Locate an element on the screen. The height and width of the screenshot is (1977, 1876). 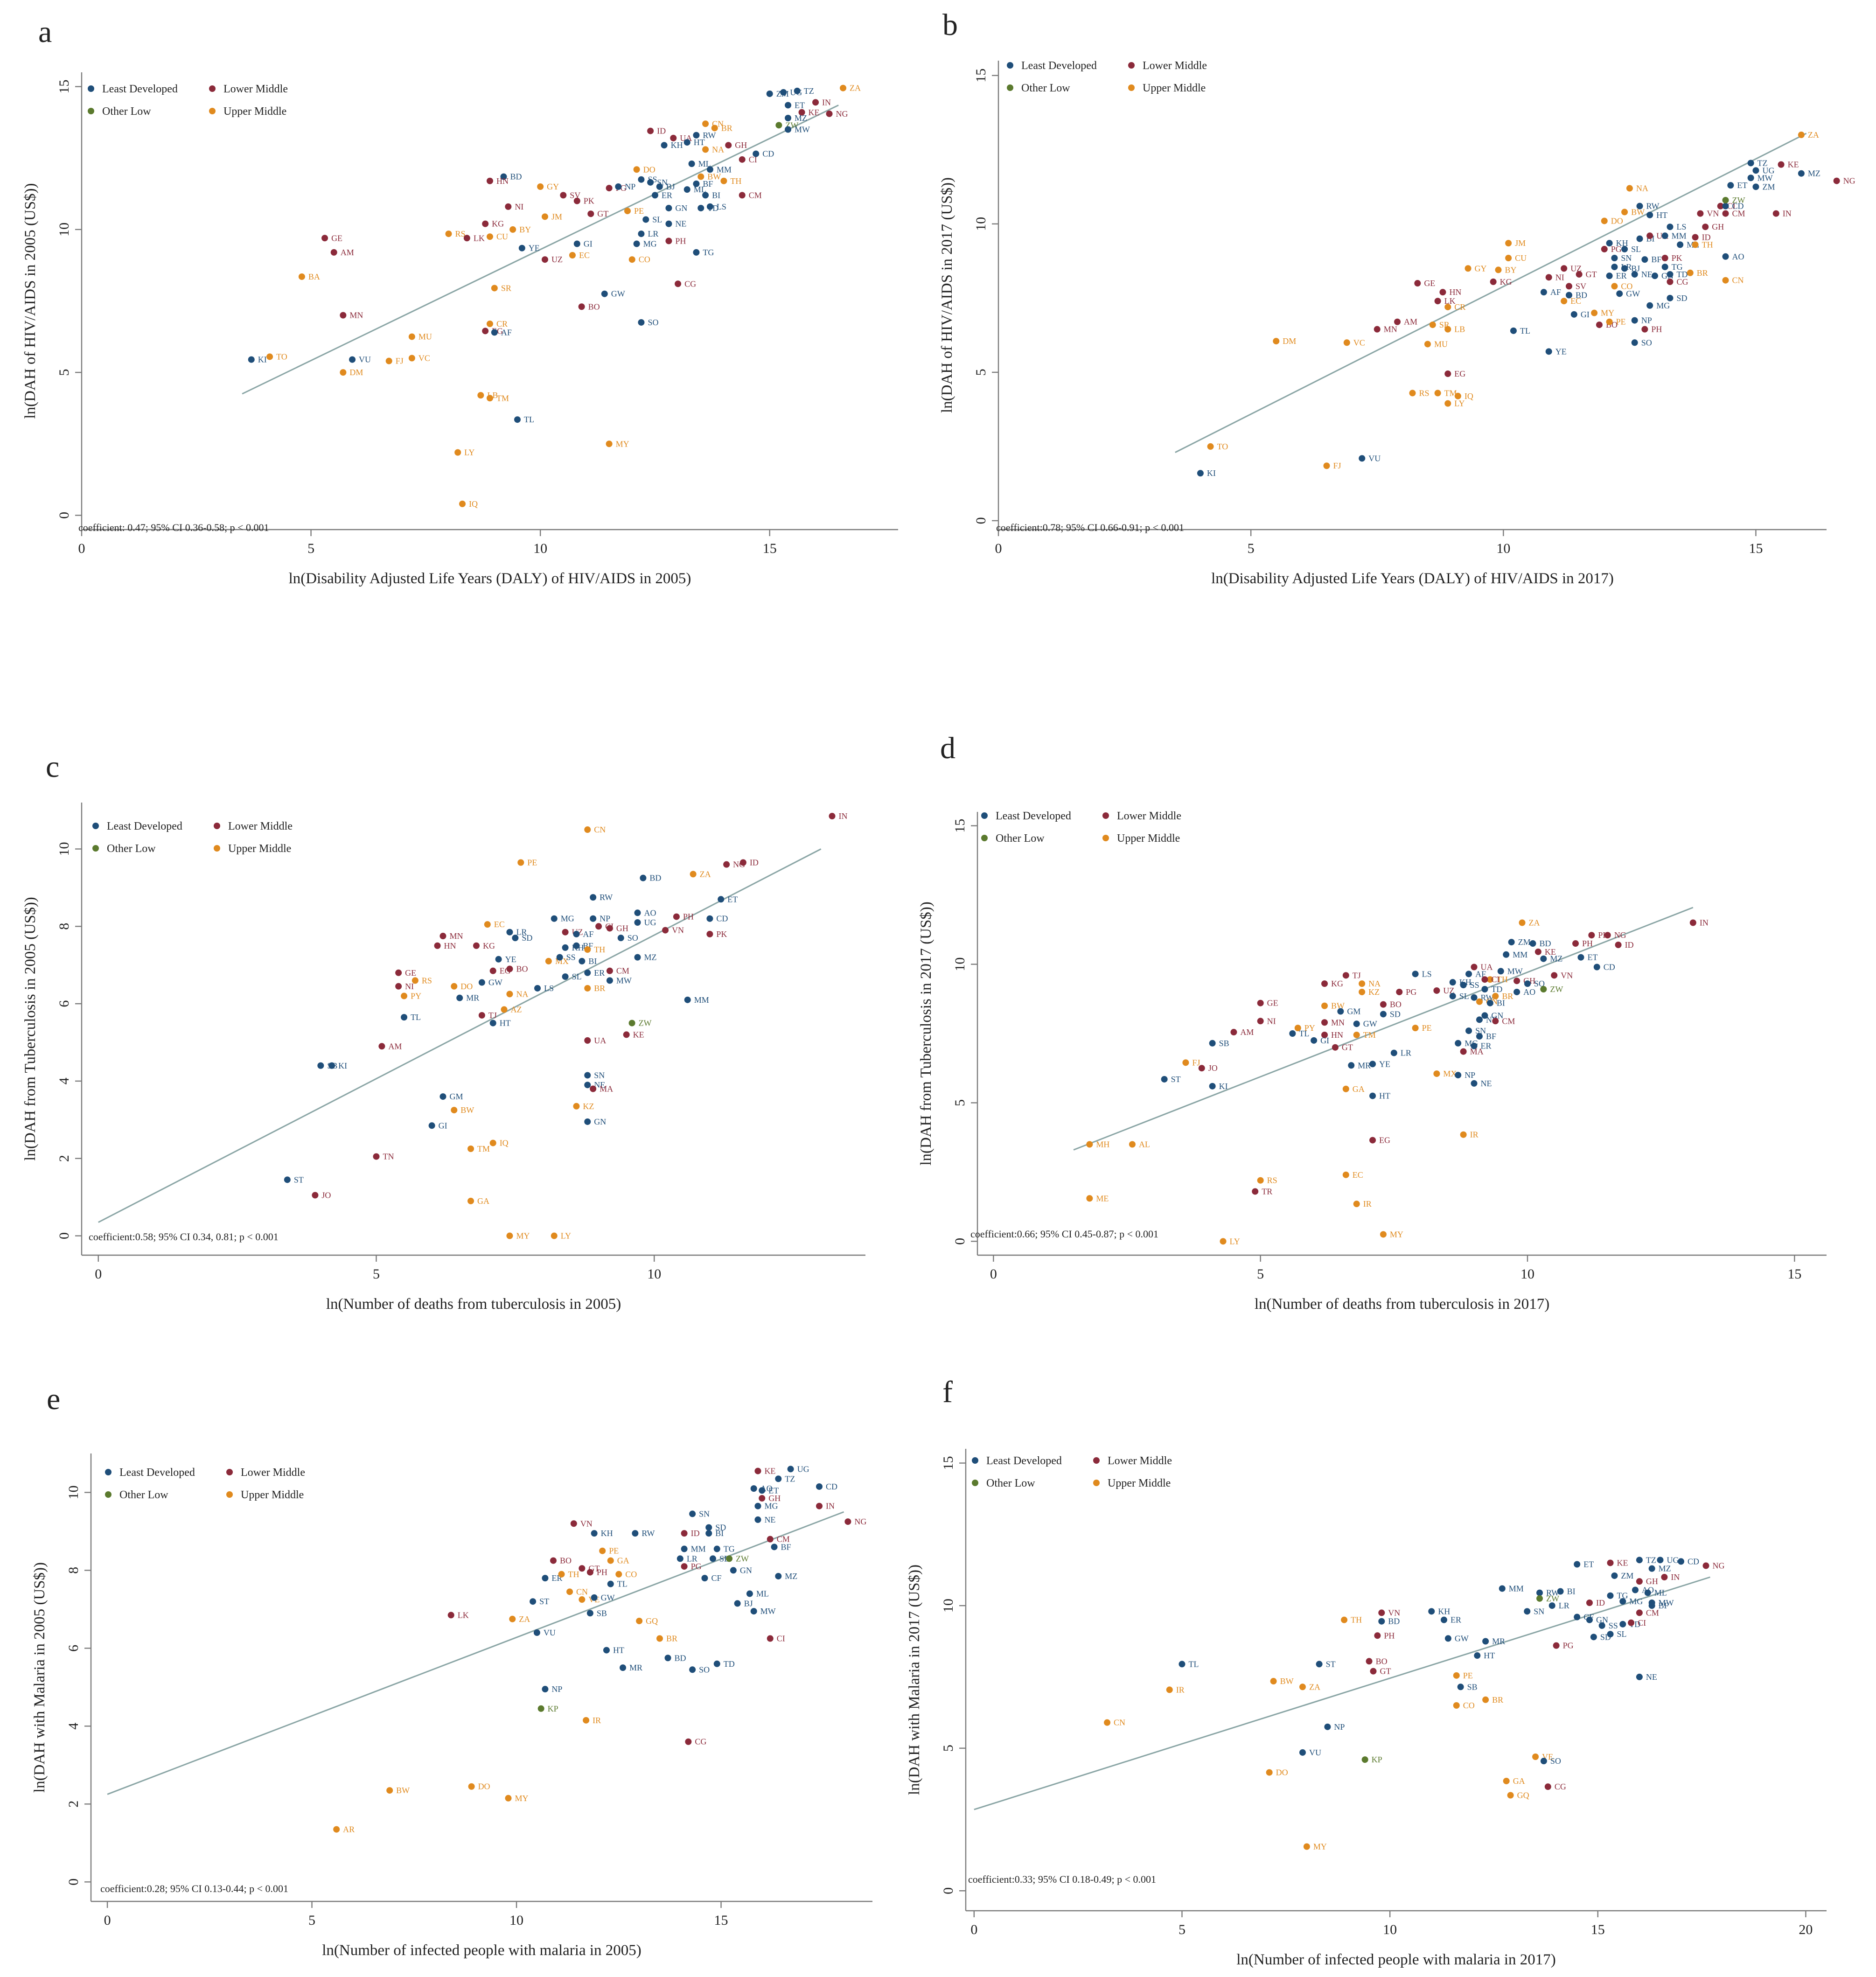
x-tick-label: 15 is located at coordinates (1794, 1274).